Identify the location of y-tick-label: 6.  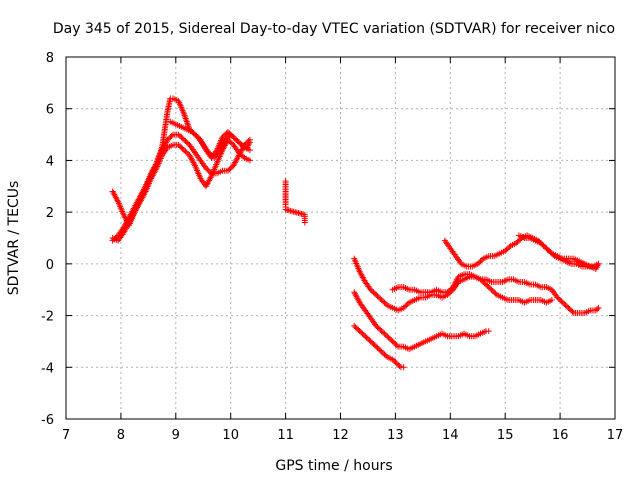
(50, 110).